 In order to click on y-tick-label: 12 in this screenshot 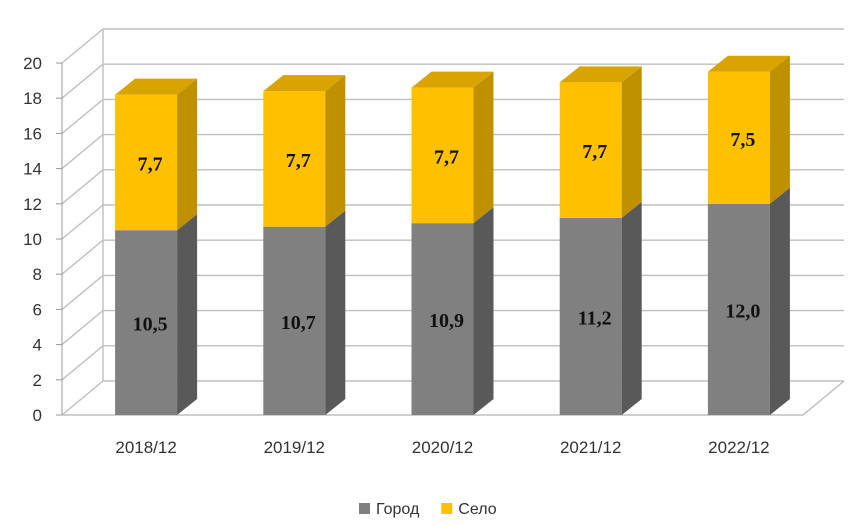, I will do `click(32, 204)`.